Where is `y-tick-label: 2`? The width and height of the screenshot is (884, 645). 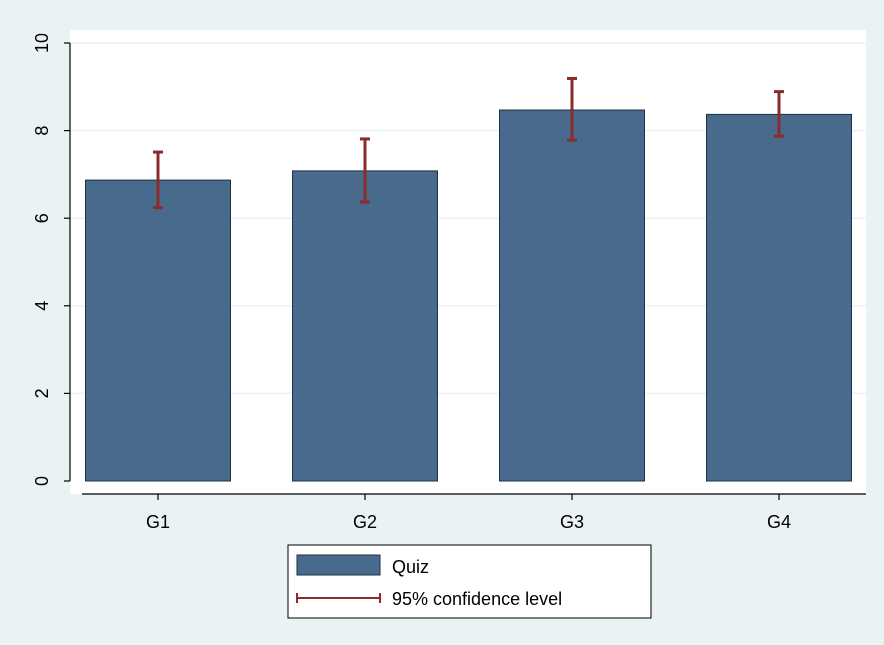 y-tick-label: 2 is located at coordinates (42, 393).